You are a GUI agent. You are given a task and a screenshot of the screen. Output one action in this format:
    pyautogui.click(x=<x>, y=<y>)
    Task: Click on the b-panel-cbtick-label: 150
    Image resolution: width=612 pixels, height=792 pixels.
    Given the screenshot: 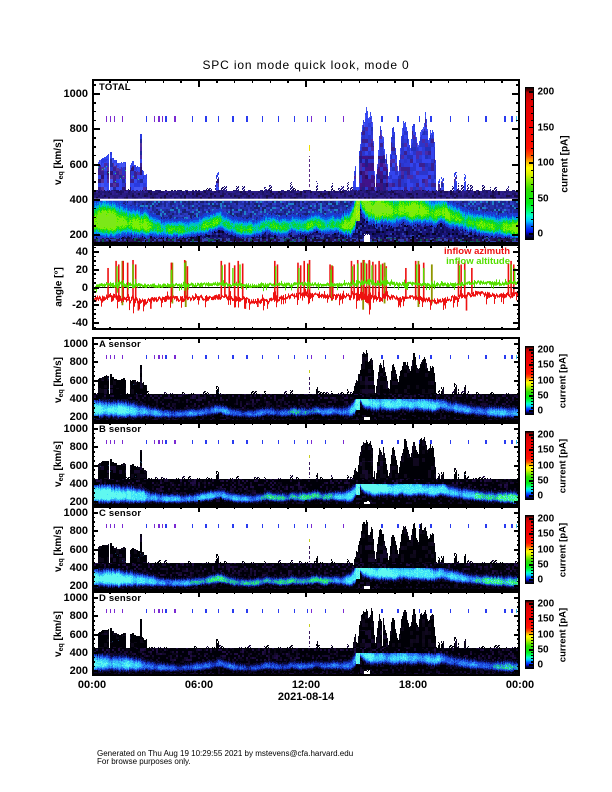 What is the action you would take?
    pyautogui.click(x=546, y=450)
    